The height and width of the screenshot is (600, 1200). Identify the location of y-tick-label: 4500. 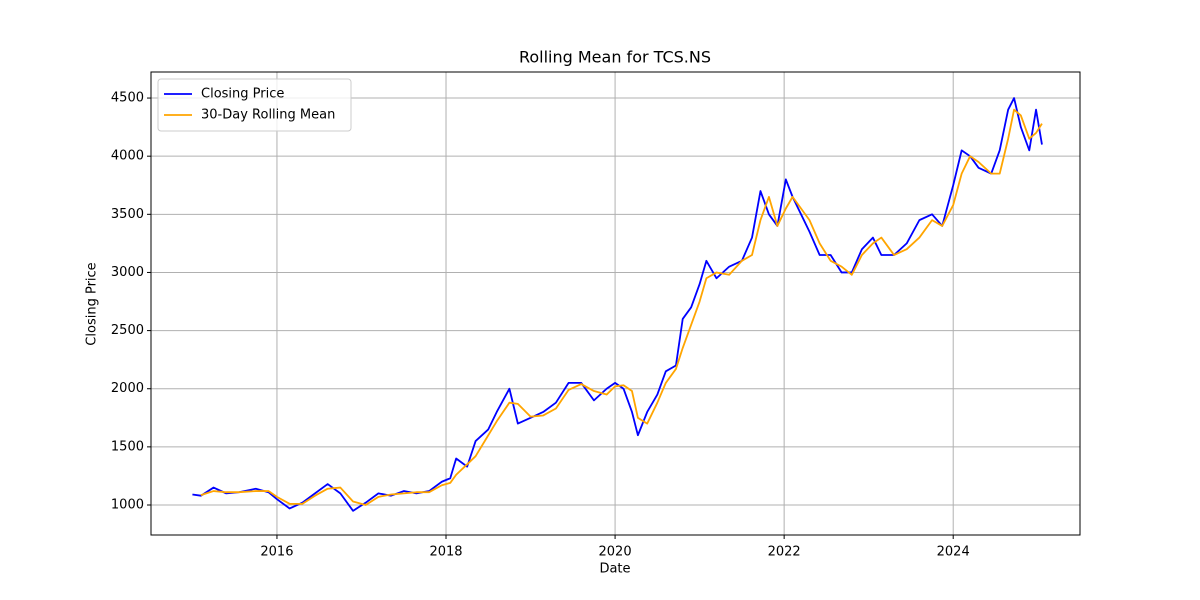
(127, 98).